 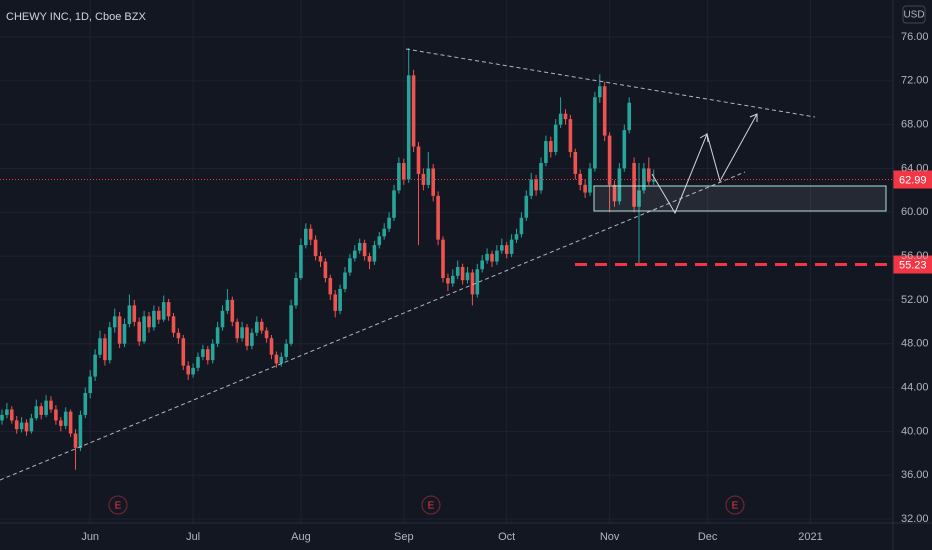 I want to click on x-tick-label: Oct, so click(x=506, y=537).